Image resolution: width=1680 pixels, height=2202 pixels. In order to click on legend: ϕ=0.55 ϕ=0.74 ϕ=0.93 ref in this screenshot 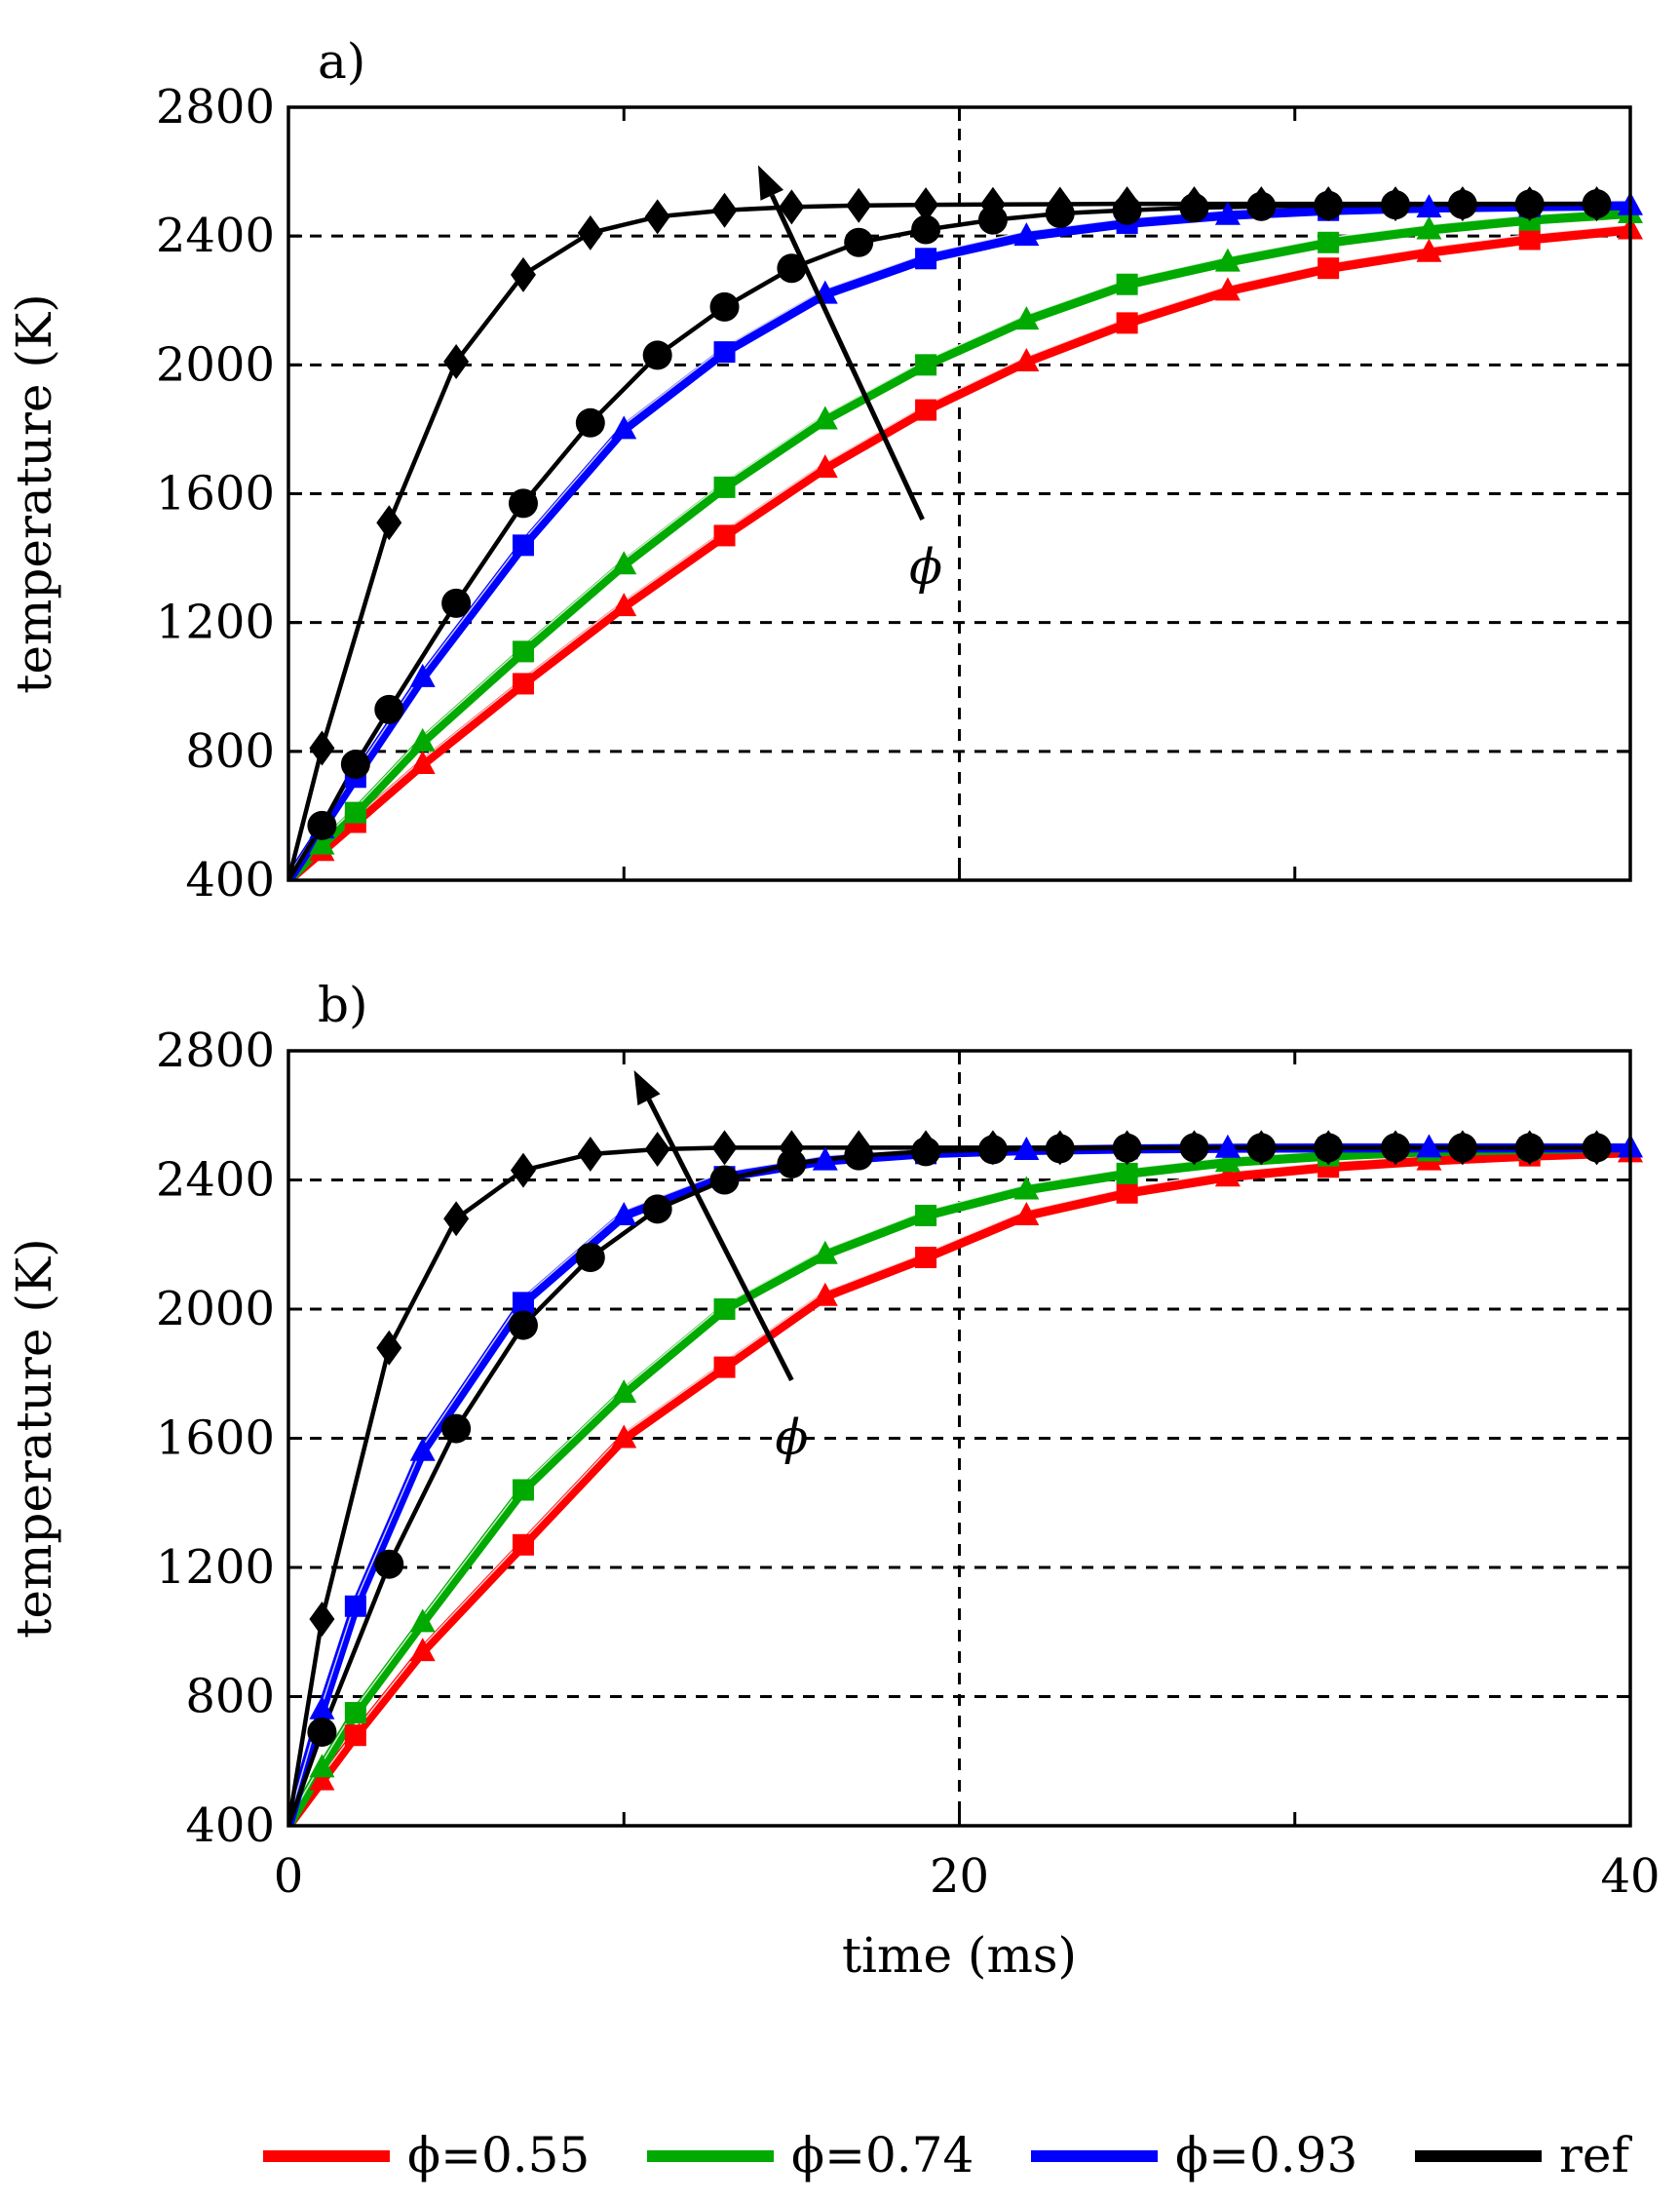, I will do `click(947, 2155)`.